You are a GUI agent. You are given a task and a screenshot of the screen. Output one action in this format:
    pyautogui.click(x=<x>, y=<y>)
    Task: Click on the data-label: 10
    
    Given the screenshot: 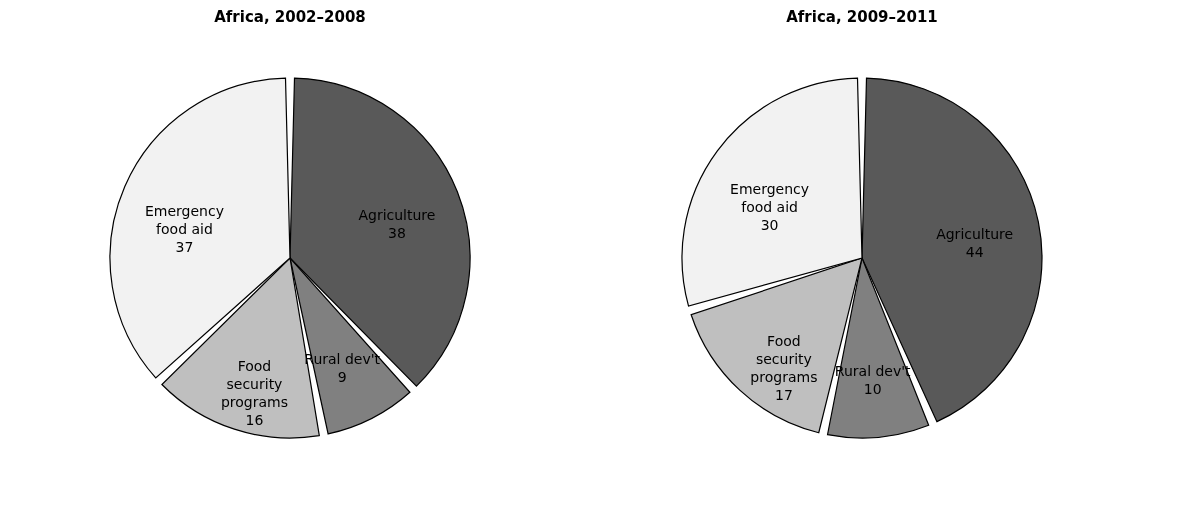 What is the action you would take?
    pyautogui.click(x=872, y=389)
    